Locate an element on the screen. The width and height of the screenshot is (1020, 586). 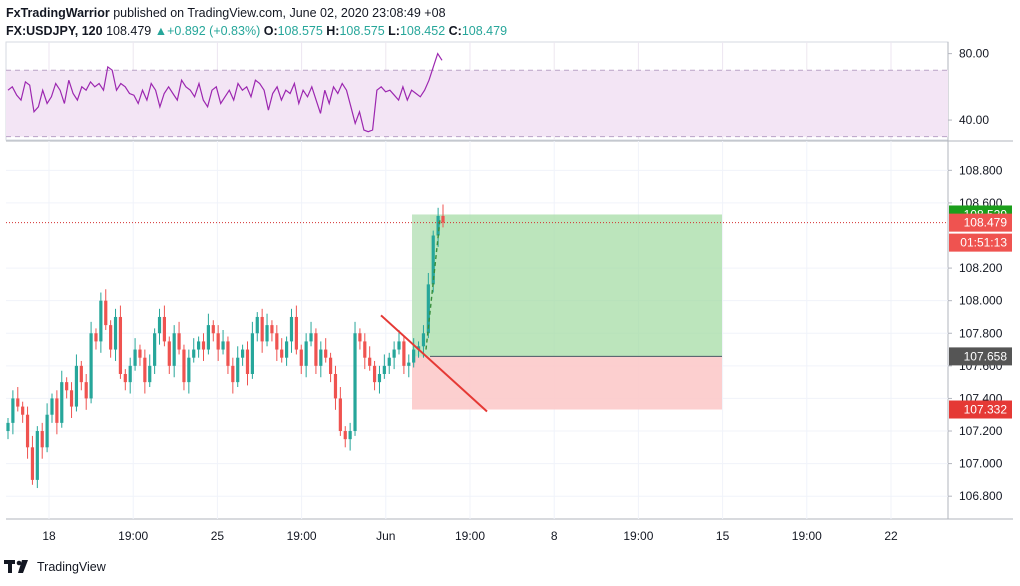
publisher-name: FxTradingWarrior is located at coordinates (58, 13).